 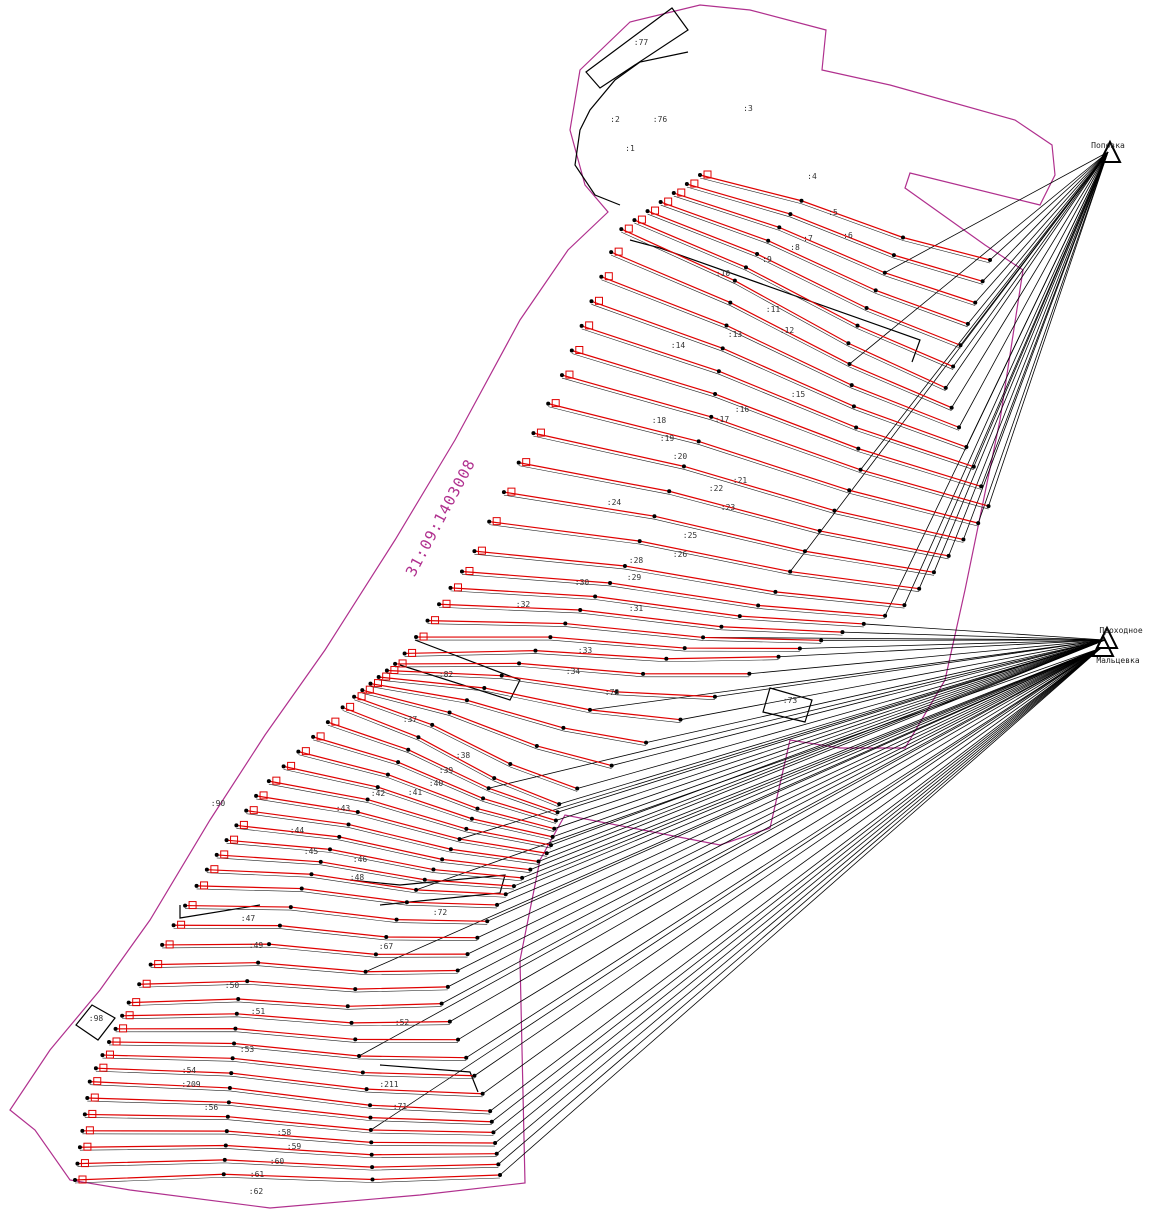 What do you see at coordinates (637, 48) in the screenshot?
I see `parcel-outline` at bounding box center [637, 48].